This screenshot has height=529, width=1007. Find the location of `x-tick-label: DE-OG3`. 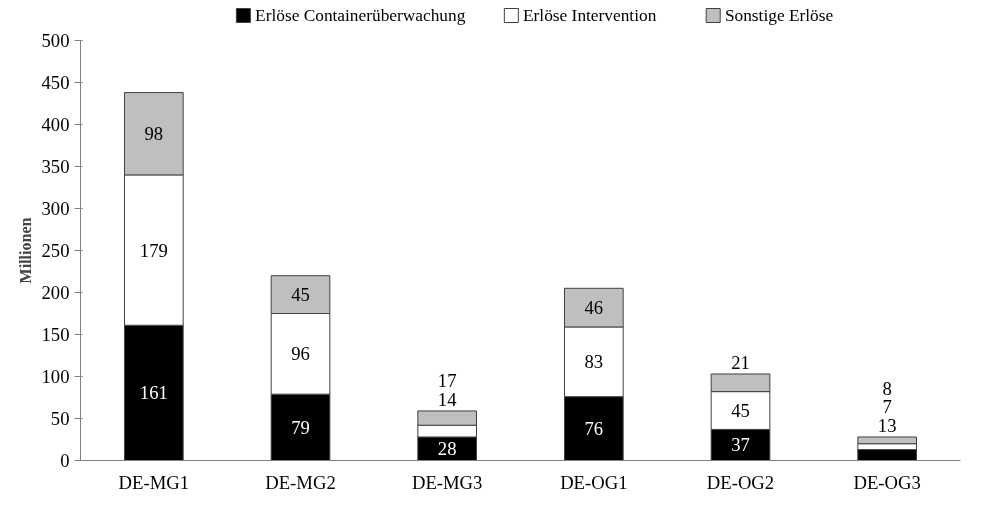

x-tick-label: DE-OG3 is located at coordinates (887, 482).